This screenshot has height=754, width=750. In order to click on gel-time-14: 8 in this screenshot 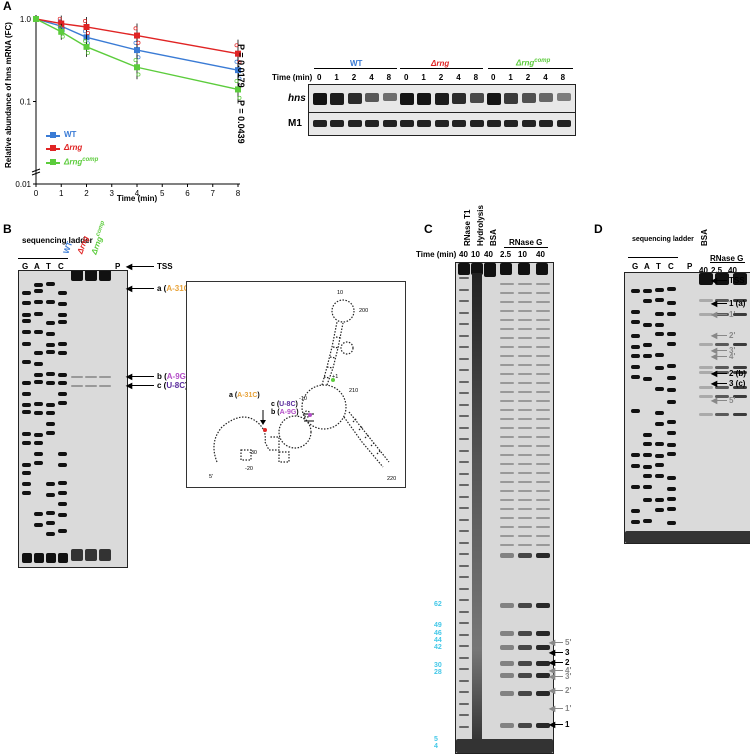, I will do `click(563, 77)`.